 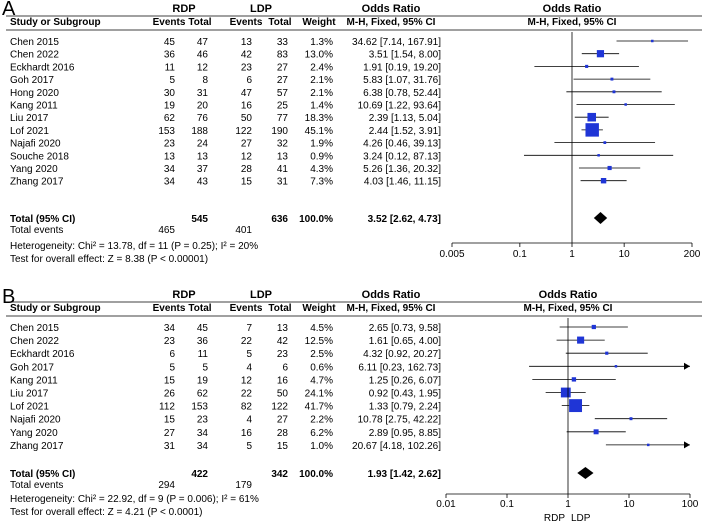 I want to click on study-name: Zhang 2017, so click(x=37, y=446).